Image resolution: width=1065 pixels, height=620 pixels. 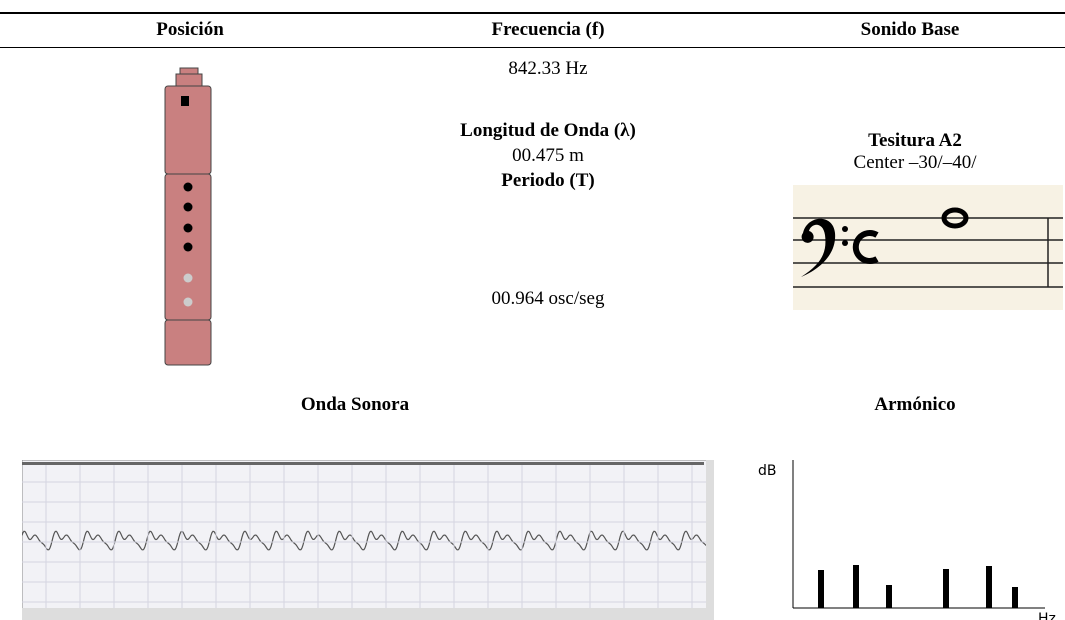 What do you see at coordinates (548, 29) in the screenshot?
I see `header-cell: Frecuencia (f)` at bounding box center [548, 29].